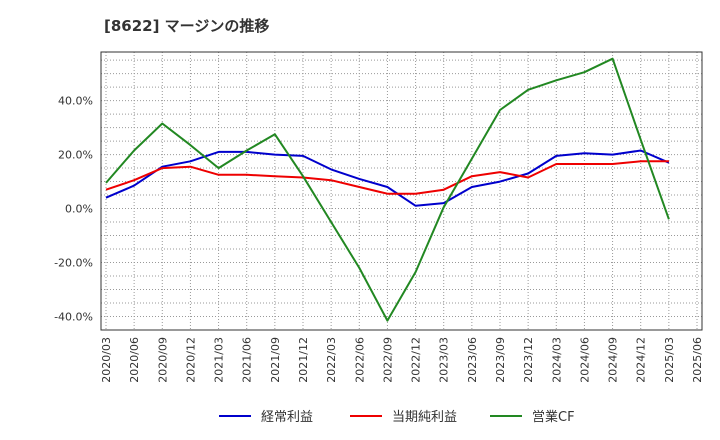  Describe the element at coordinates (187, 26) in the screenshot. I see `chart-title: [8622] マージンの推移` at that location.